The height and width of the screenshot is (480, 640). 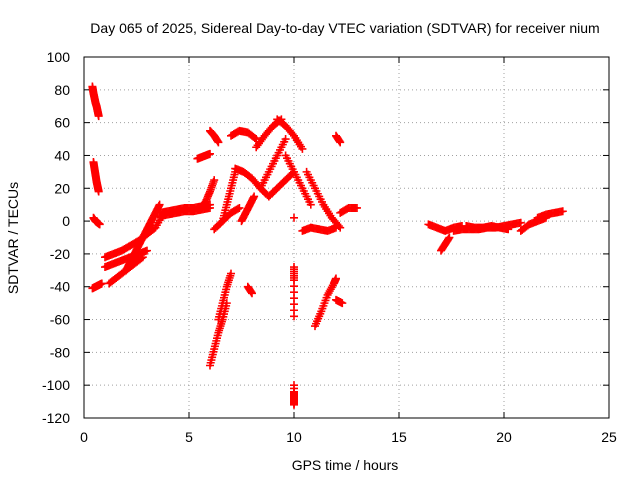 I want to click on x-tick-label: 25, so click(x=609, y=437).